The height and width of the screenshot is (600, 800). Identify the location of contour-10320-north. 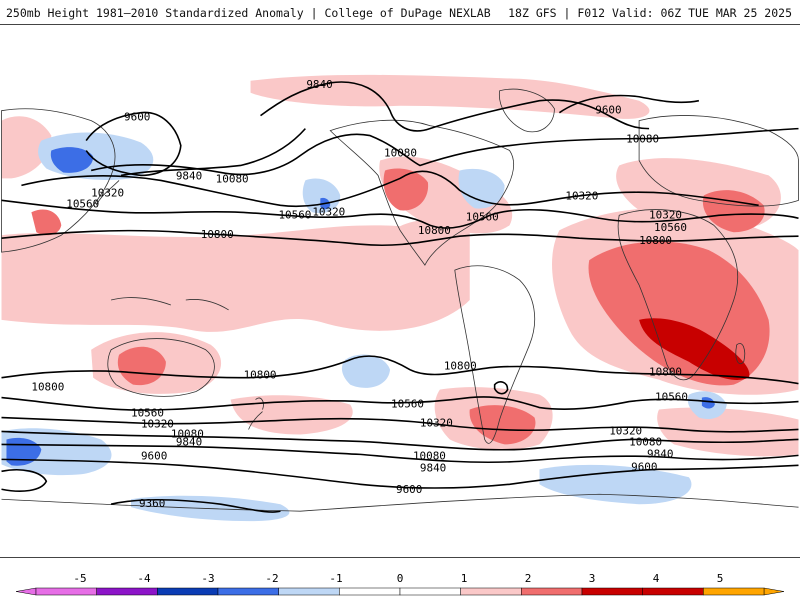
(390, 189).